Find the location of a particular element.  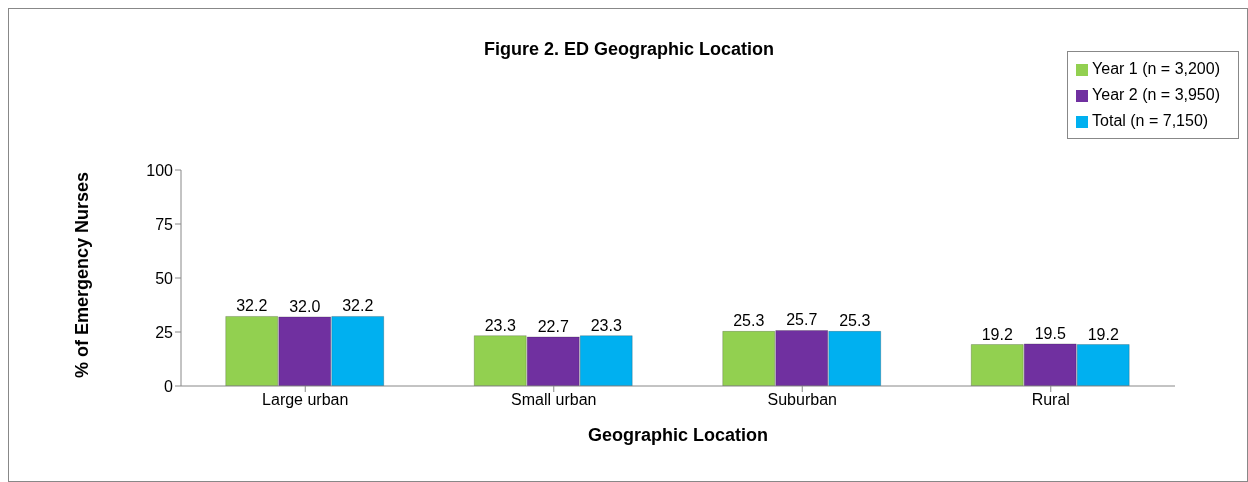

legend-label: Total (n = 7,150) is located at coordinates (1150, 120).